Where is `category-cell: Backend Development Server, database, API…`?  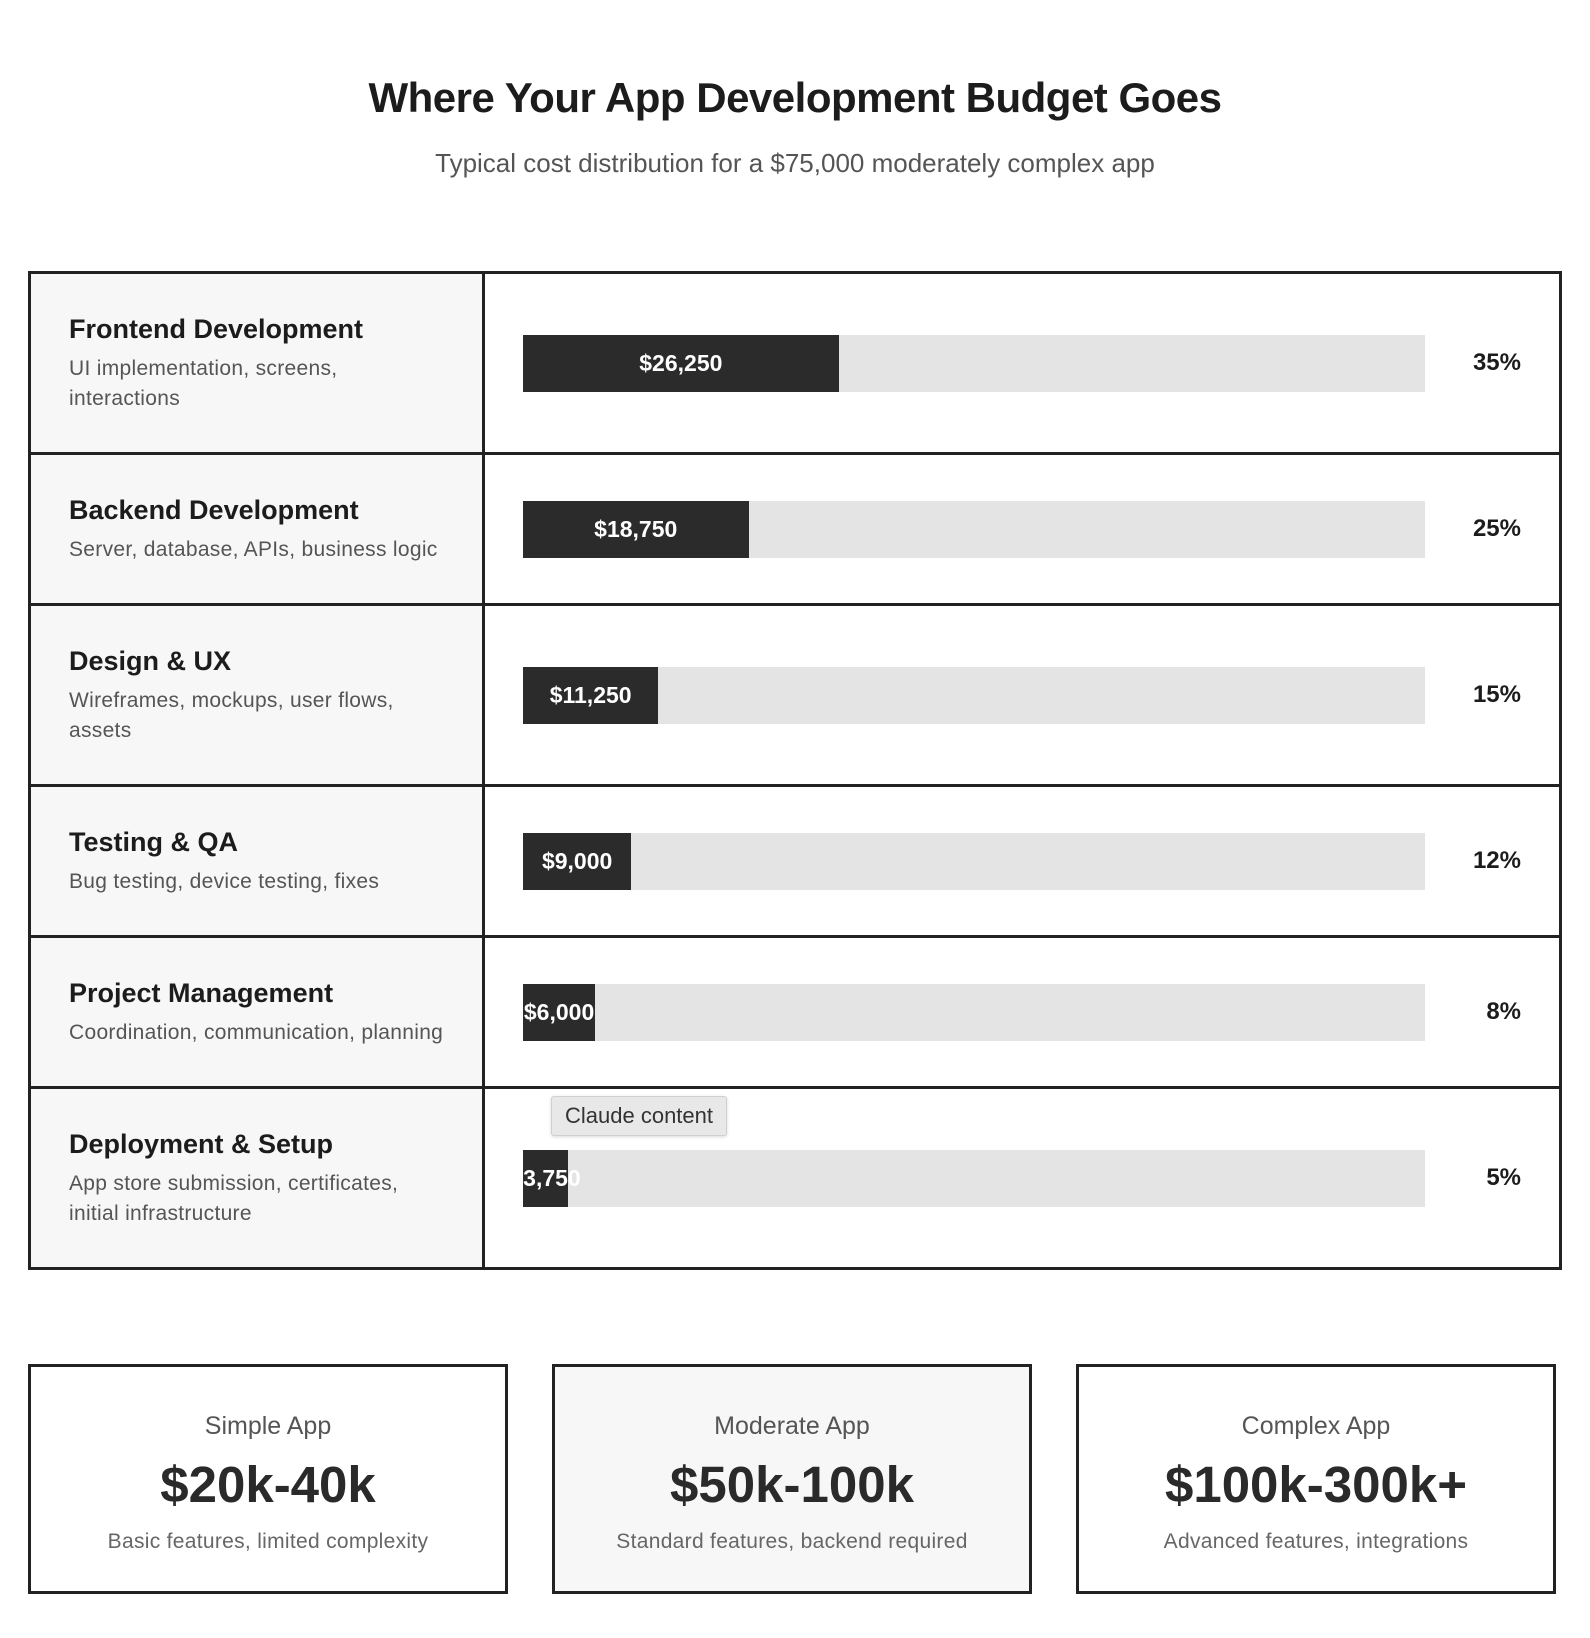
category-cell: Backend Development Server, database, API… is located at coordinates (258, 529).